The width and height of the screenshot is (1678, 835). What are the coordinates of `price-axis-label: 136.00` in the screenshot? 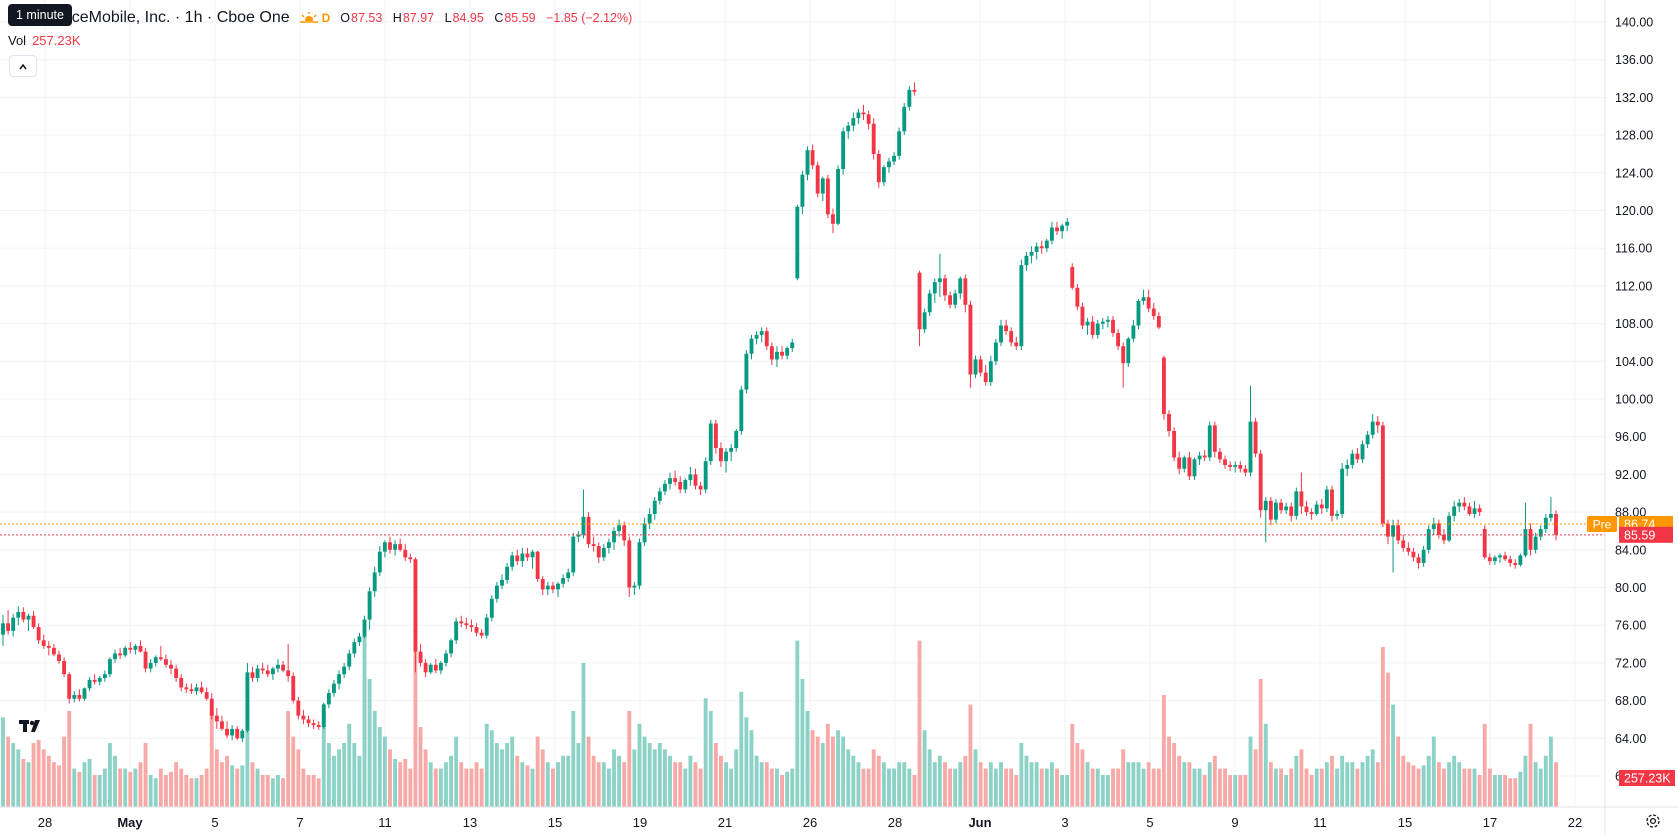 It's located at (1634, 60).